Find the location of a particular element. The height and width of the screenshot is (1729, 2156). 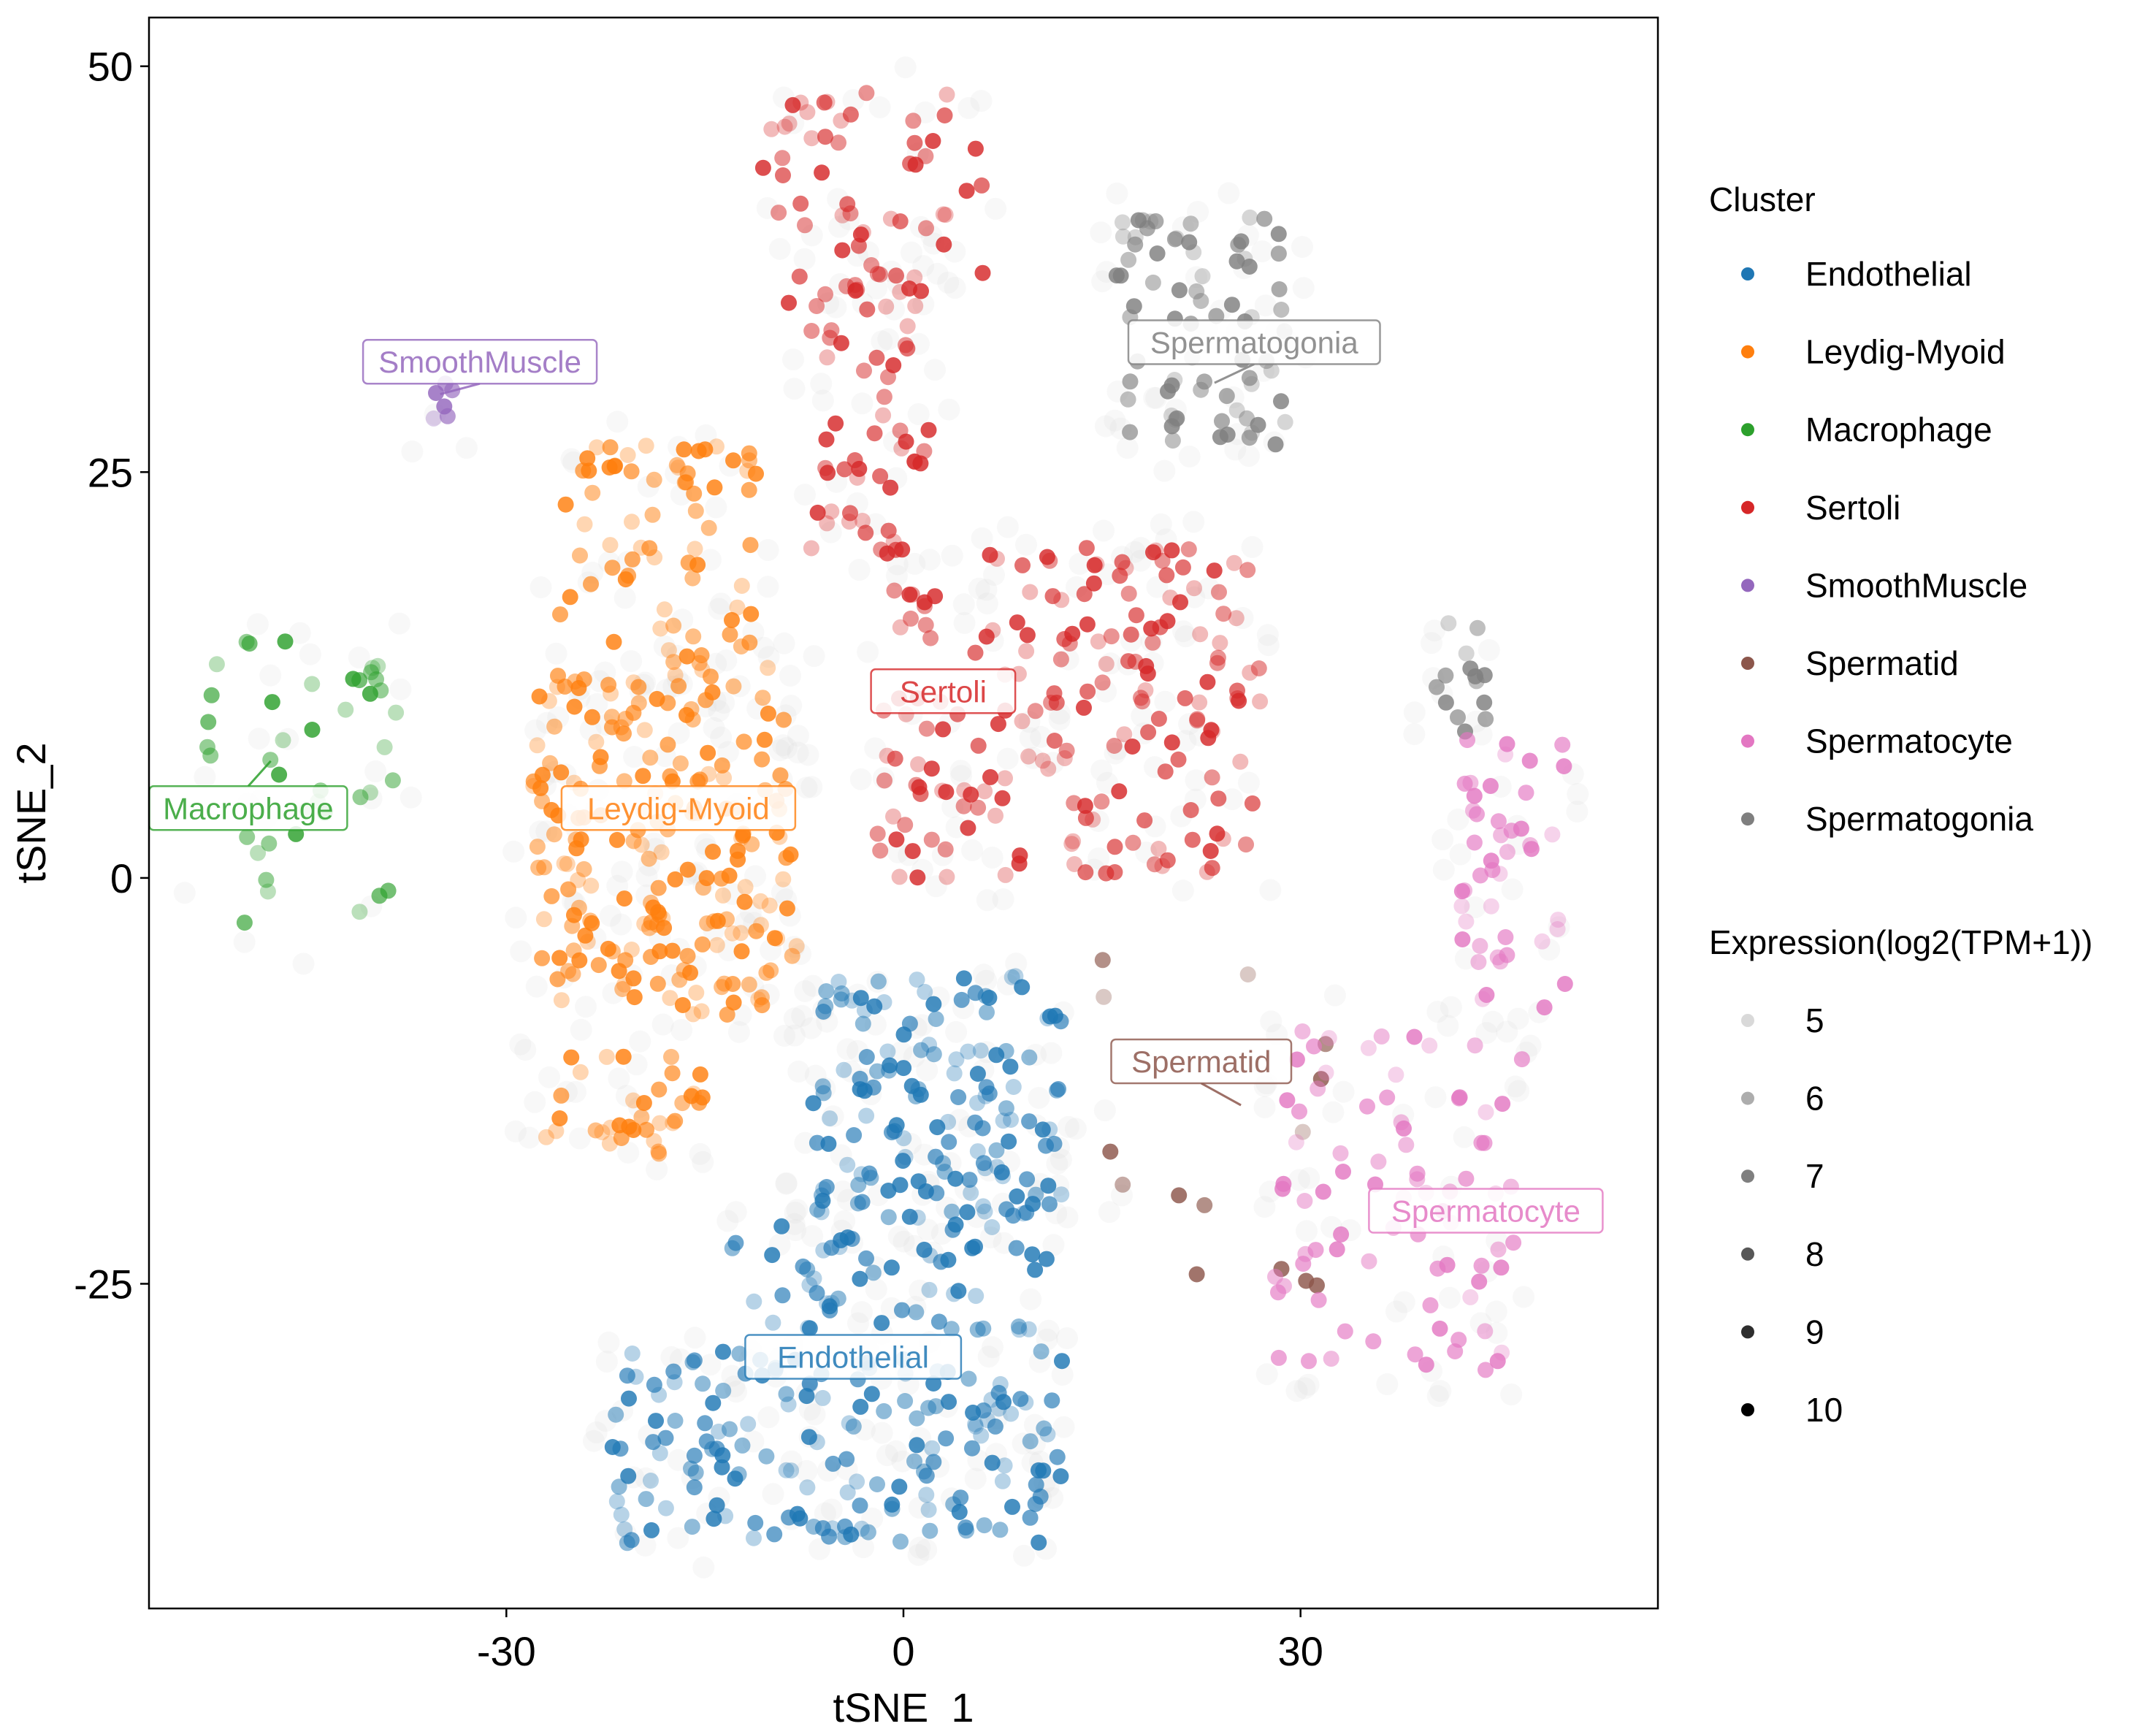

cluster-label-smoothmuscle: SmoothMuscle is located at coordinates (479, 362).